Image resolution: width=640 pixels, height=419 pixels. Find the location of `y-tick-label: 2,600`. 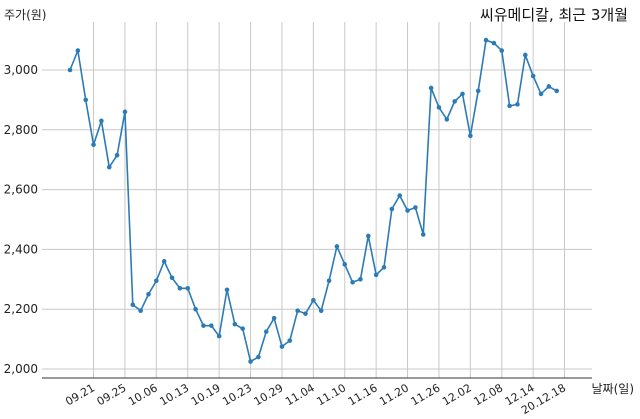

y-tick-label: 2,600 is located at coordinates (21, 190).